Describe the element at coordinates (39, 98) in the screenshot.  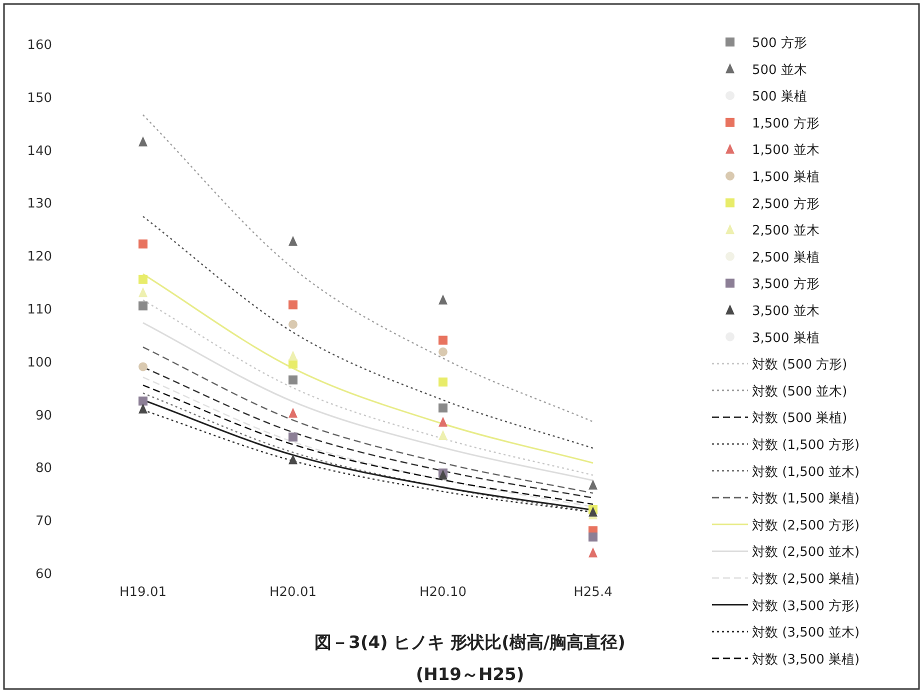
I see `y-tick-label: 150` at that location.